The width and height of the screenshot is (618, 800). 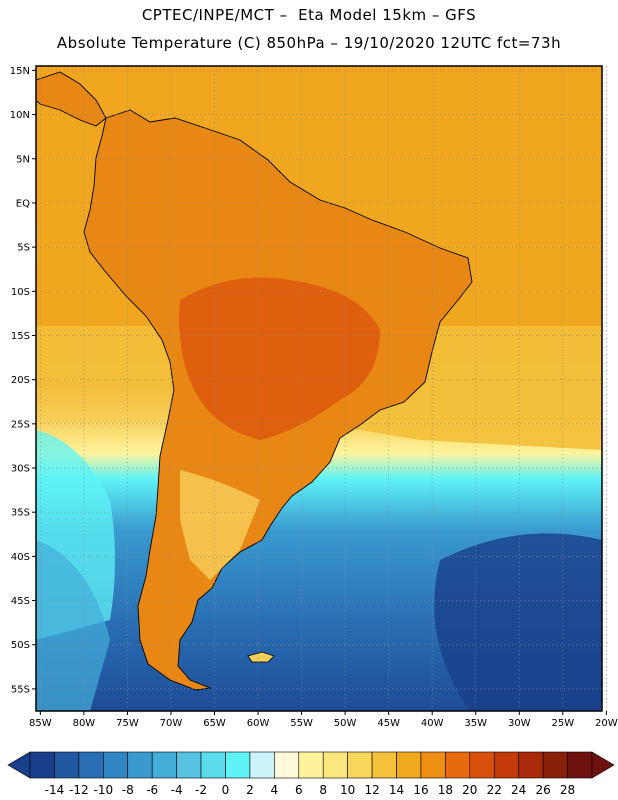 I want to click on lat-label: 5S, so click(x=23, y=248).